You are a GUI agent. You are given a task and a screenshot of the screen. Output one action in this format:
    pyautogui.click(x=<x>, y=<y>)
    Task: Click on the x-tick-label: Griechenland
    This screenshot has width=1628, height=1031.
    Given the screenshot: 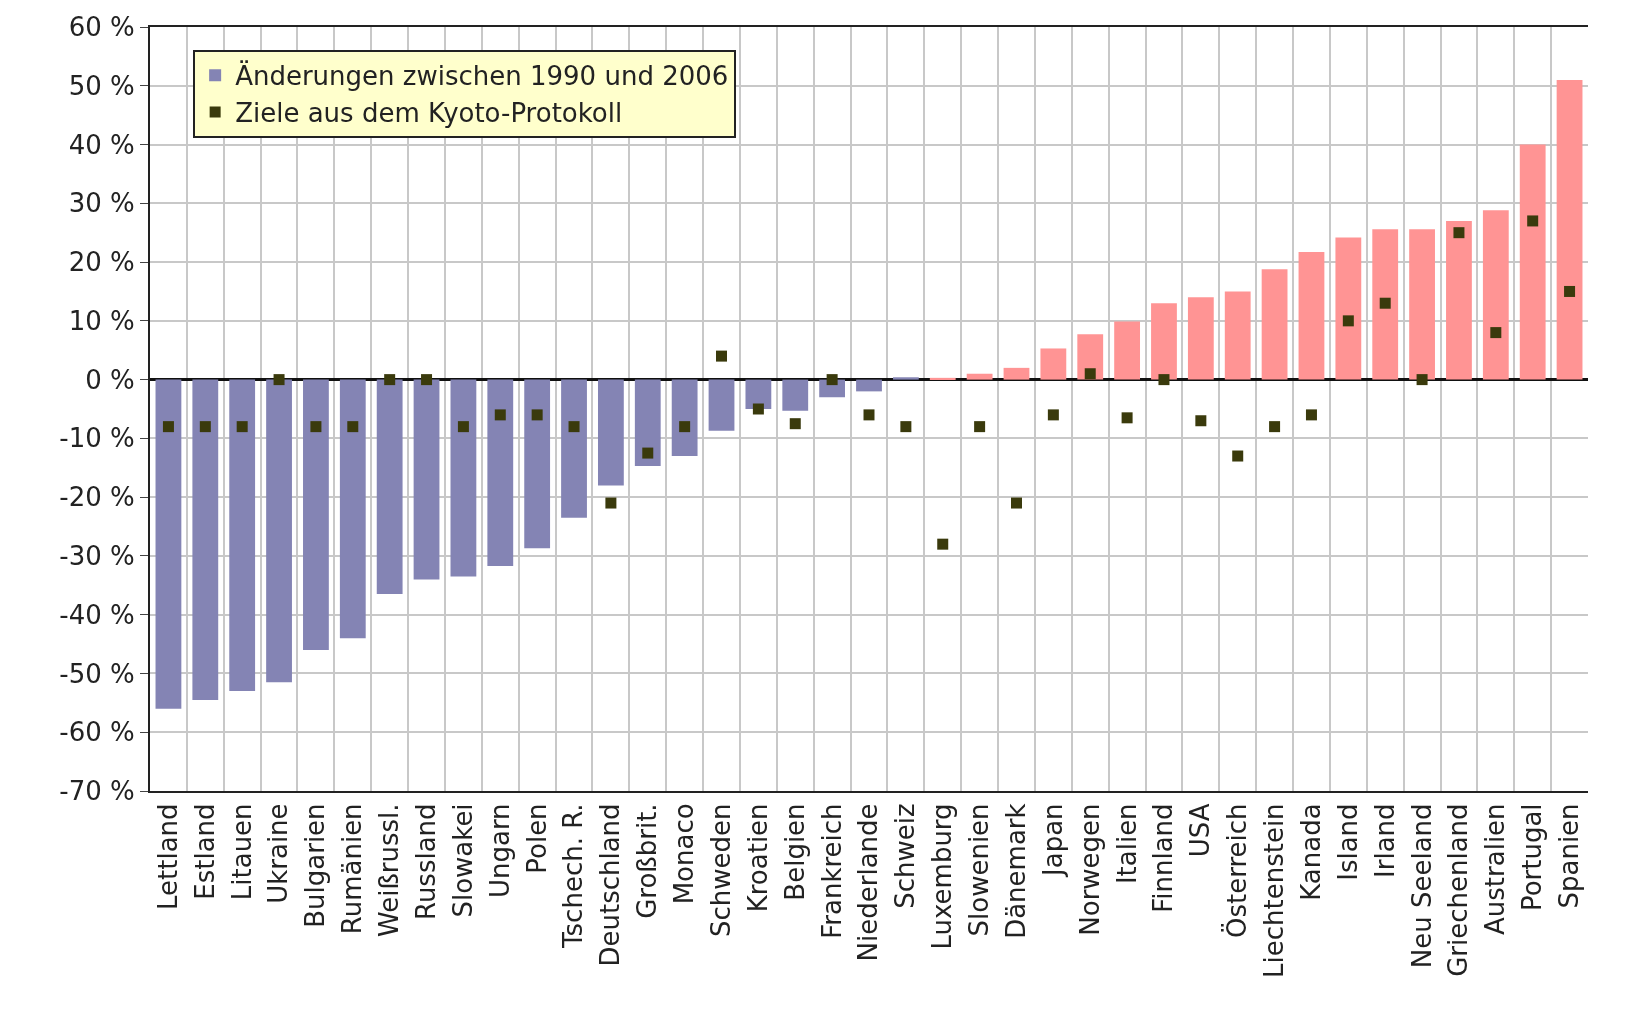 What is the action you would take?
    pyautogui.click(x=1458, y=890)
    